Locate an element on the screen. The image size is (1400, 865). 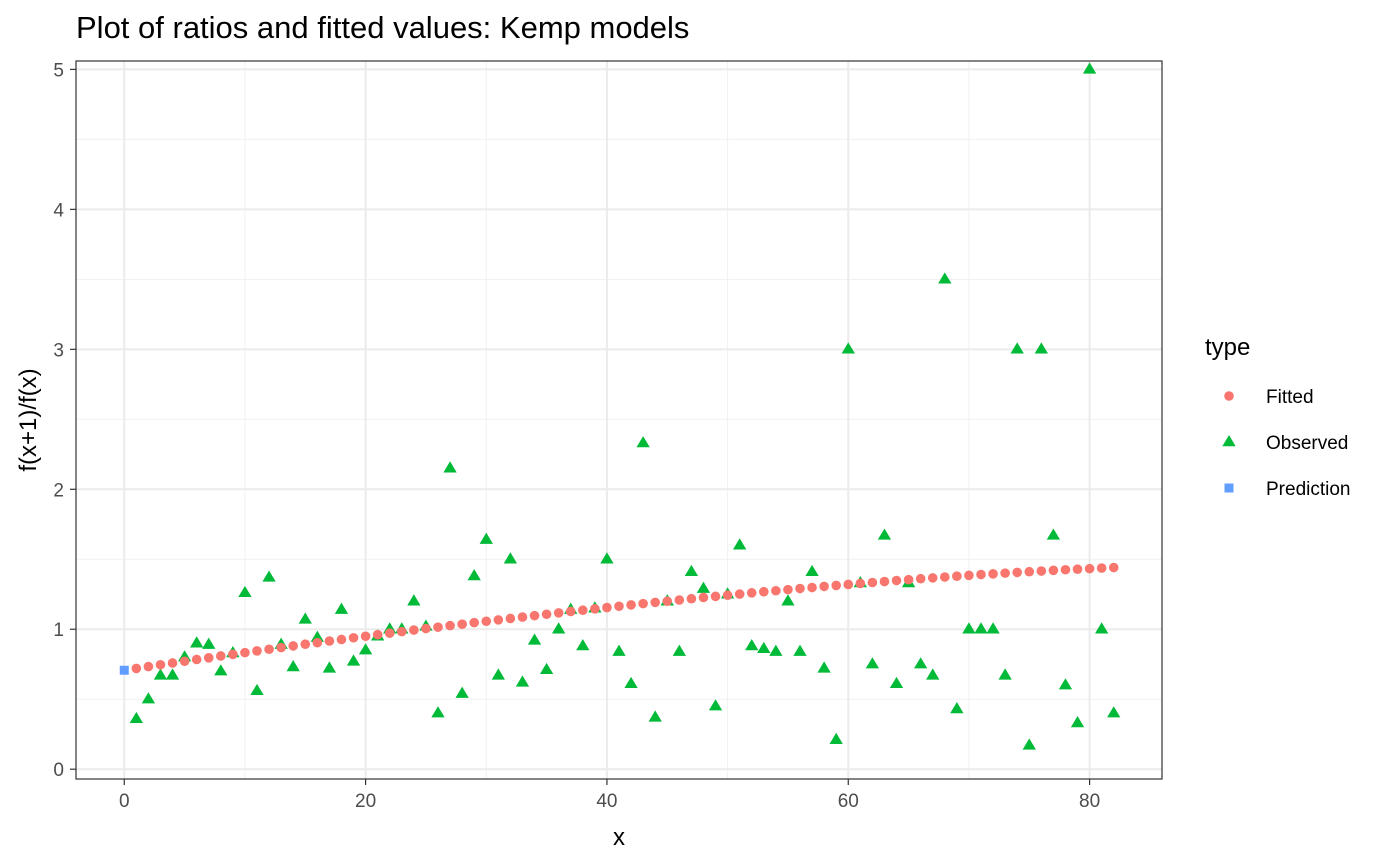
y-tick-label: 3 is located at coordinates (58, 350).